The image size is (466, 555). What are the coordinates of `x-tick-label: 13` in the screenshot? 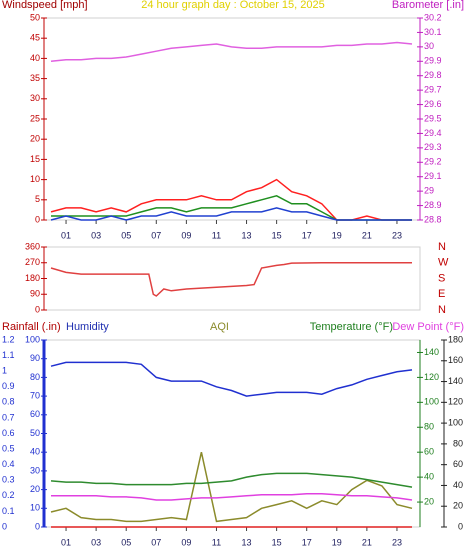 It's located at (247, 542).